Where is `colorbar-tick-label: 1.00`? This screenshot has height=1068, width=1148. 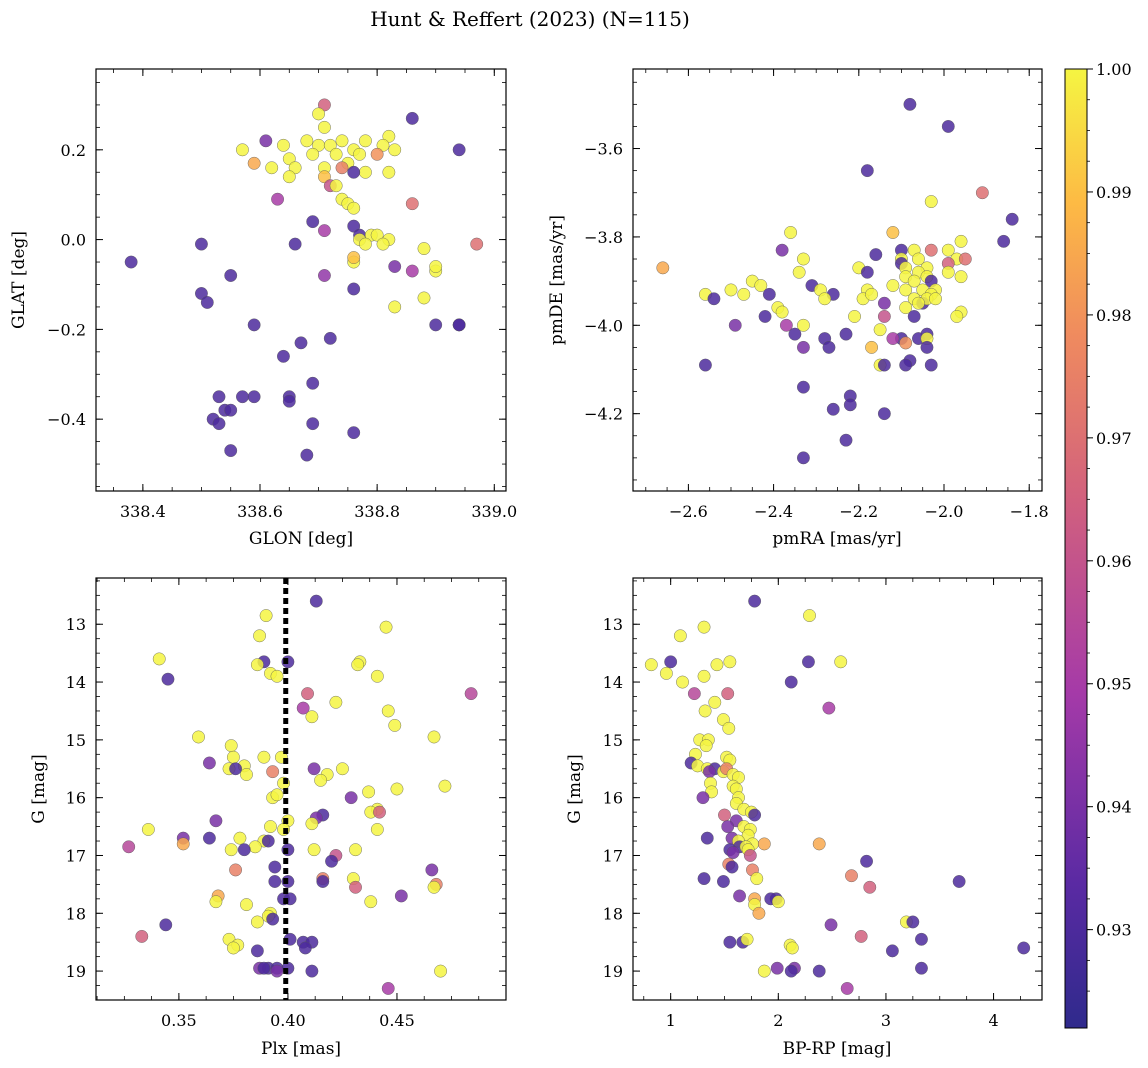 colorbar-tick-label: 1.00 is located at coordinates (1114, 69).